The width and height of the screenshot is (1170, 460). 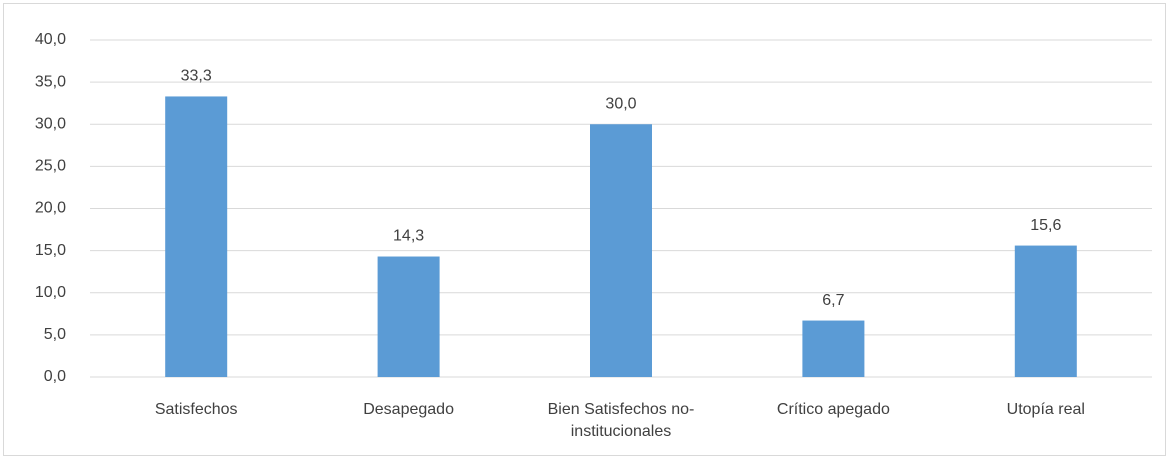 I want to click on y-tick-label: 10,0, so click(x=50, y=292).